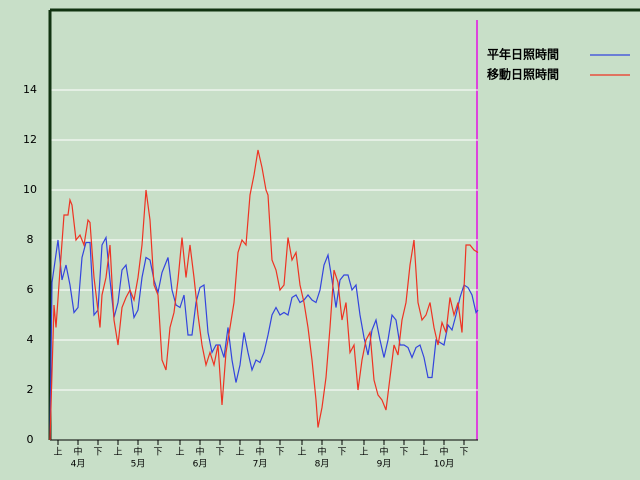 This screenshot has height=480, width=640. What do you see at coordinates (30, 389) in the screenshot?
I see `y-tick-label: 2` at bounding box center [30, 389].